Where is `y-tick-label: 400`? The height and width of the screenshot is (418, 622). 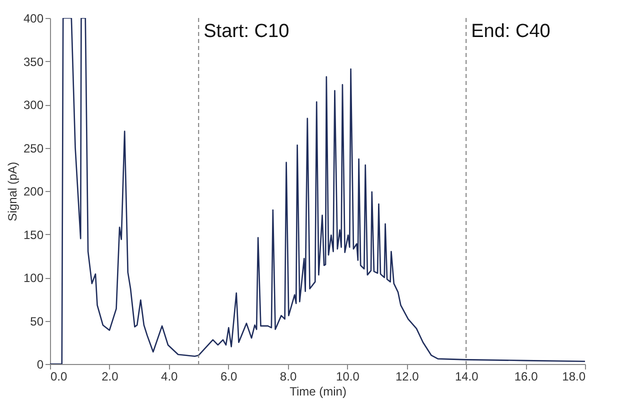
y-tick-label: 400 is located at coordinates (33, 19).